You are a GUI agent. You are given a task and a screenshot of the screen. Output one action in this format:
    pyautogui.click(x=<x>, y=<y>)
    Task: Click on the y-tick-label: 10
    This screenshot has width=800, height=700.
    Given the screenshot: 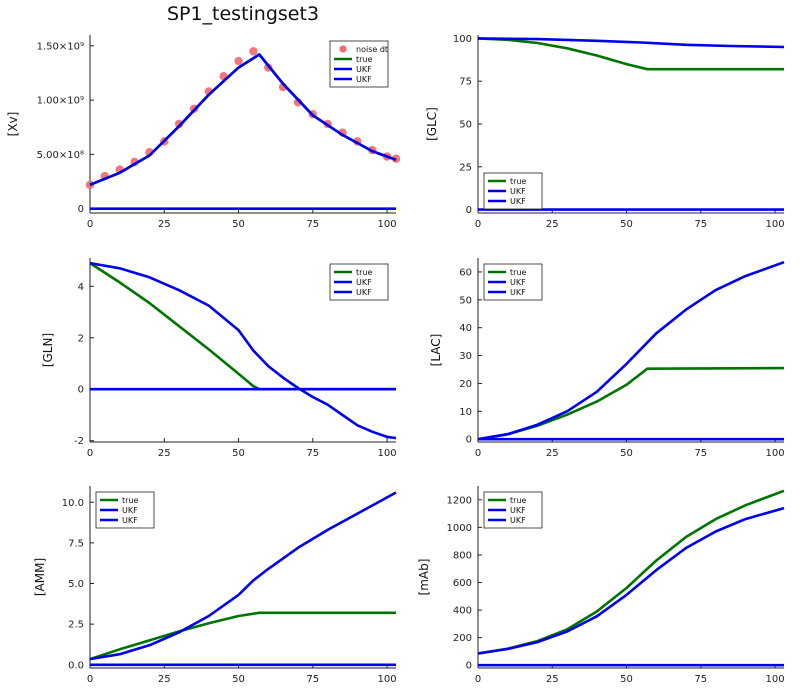 What is the action you would take?
    pyautogui.click(x=465, y=412)
    